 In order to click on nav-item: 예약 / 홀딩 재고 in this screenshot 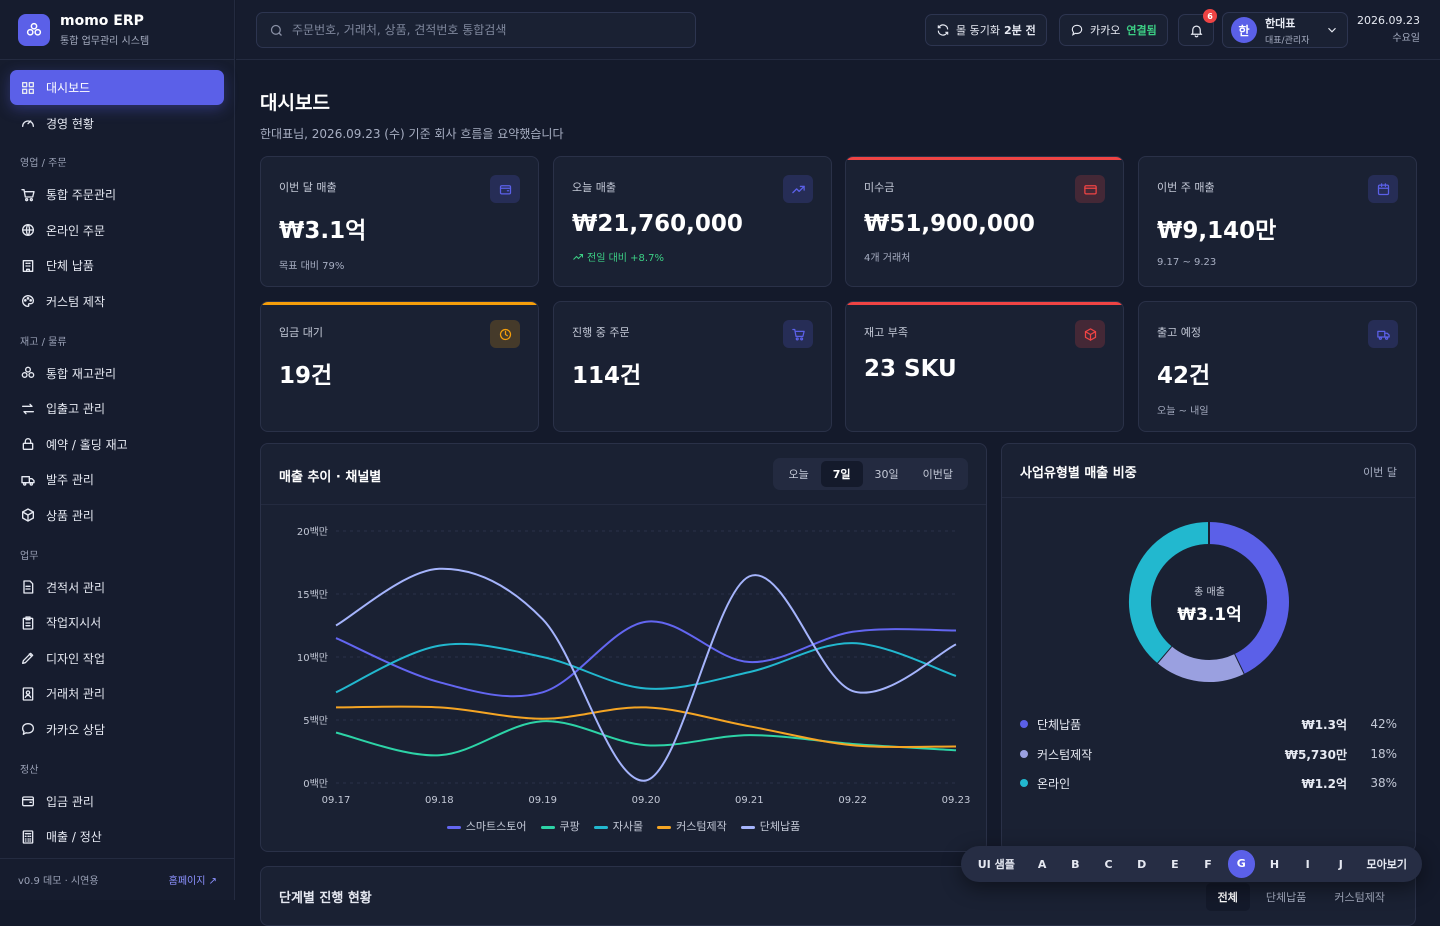, I will do `click(117, 444)`.